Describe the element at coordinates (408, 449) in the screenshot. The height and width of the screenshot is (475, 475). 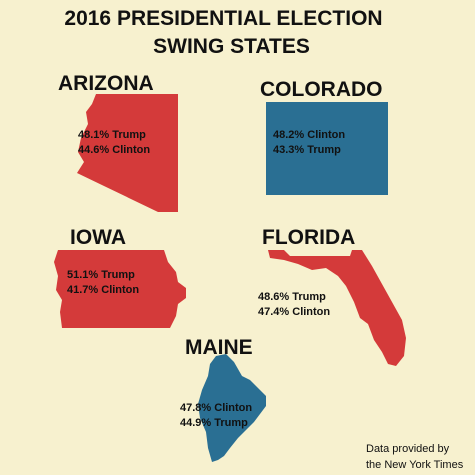
I see `data-credit-line1: Data provided by` at that location.